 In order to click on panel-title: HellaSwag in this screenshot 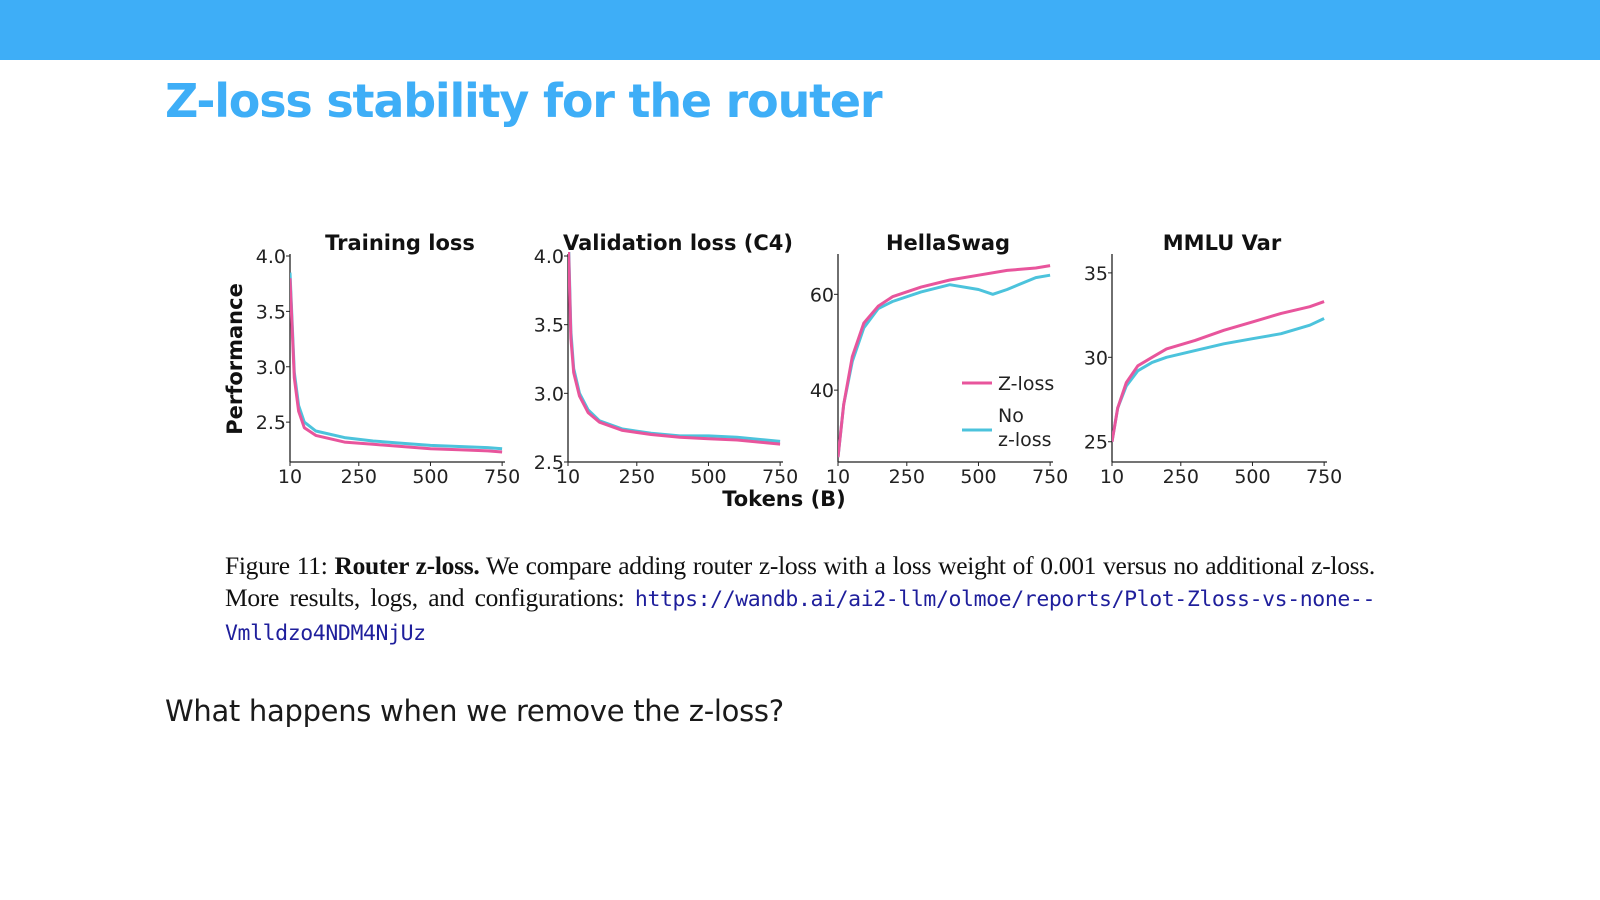, I will do `click(948, 243)`.